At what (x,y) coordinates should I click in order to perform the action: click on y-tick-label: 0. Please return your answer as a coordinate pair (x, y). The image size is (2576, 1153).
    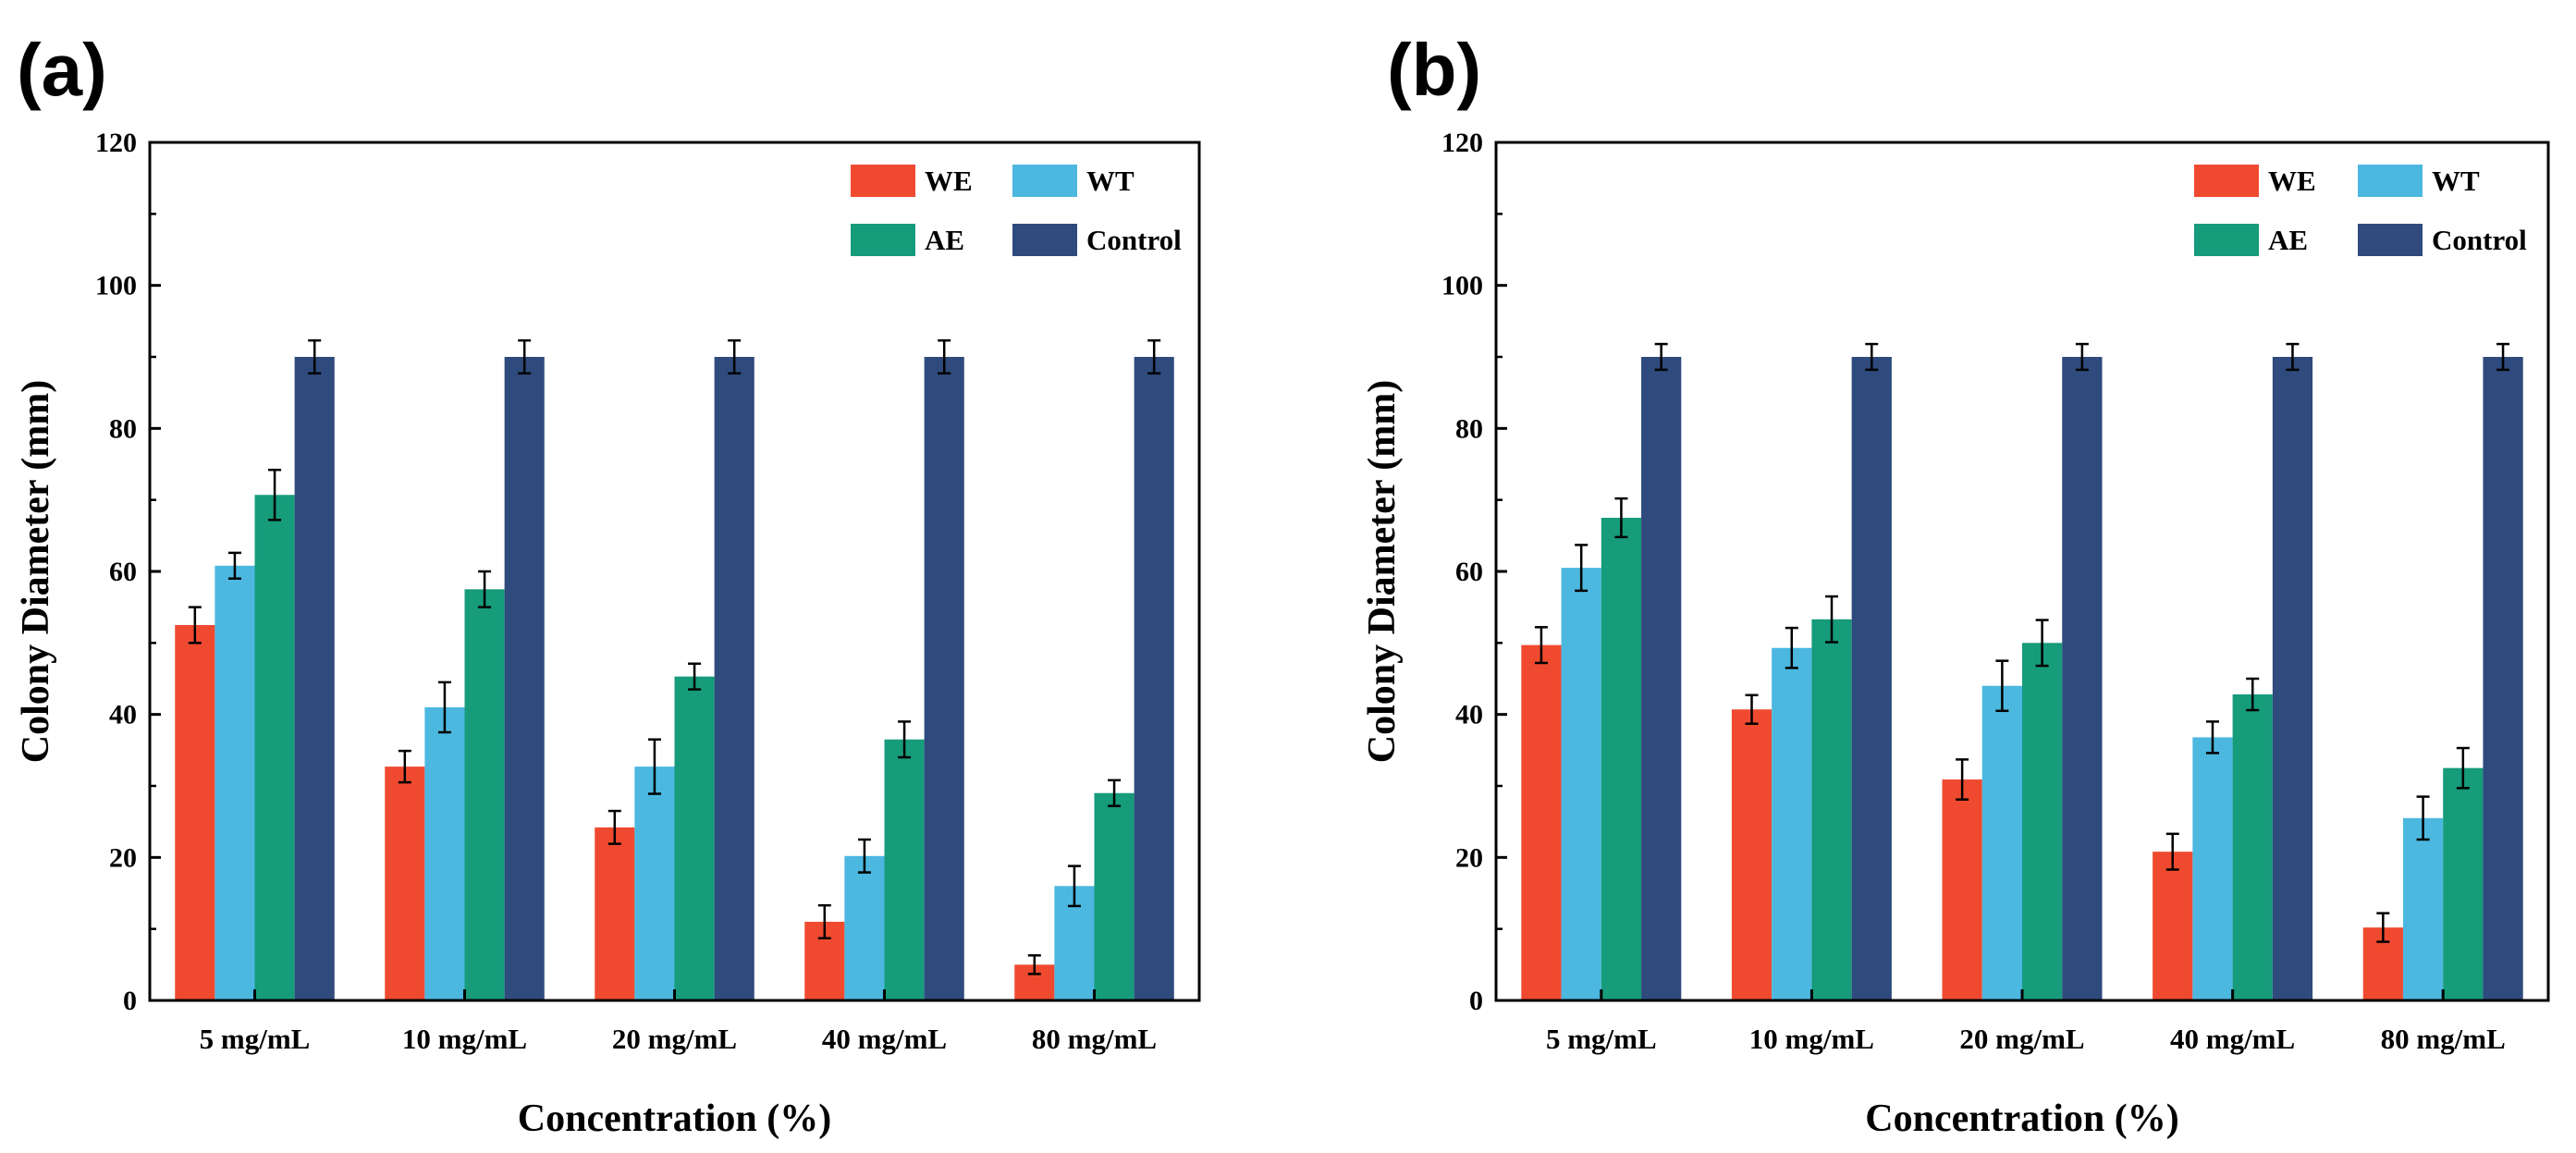
    Looking at the image, I should click on (130, 1001).